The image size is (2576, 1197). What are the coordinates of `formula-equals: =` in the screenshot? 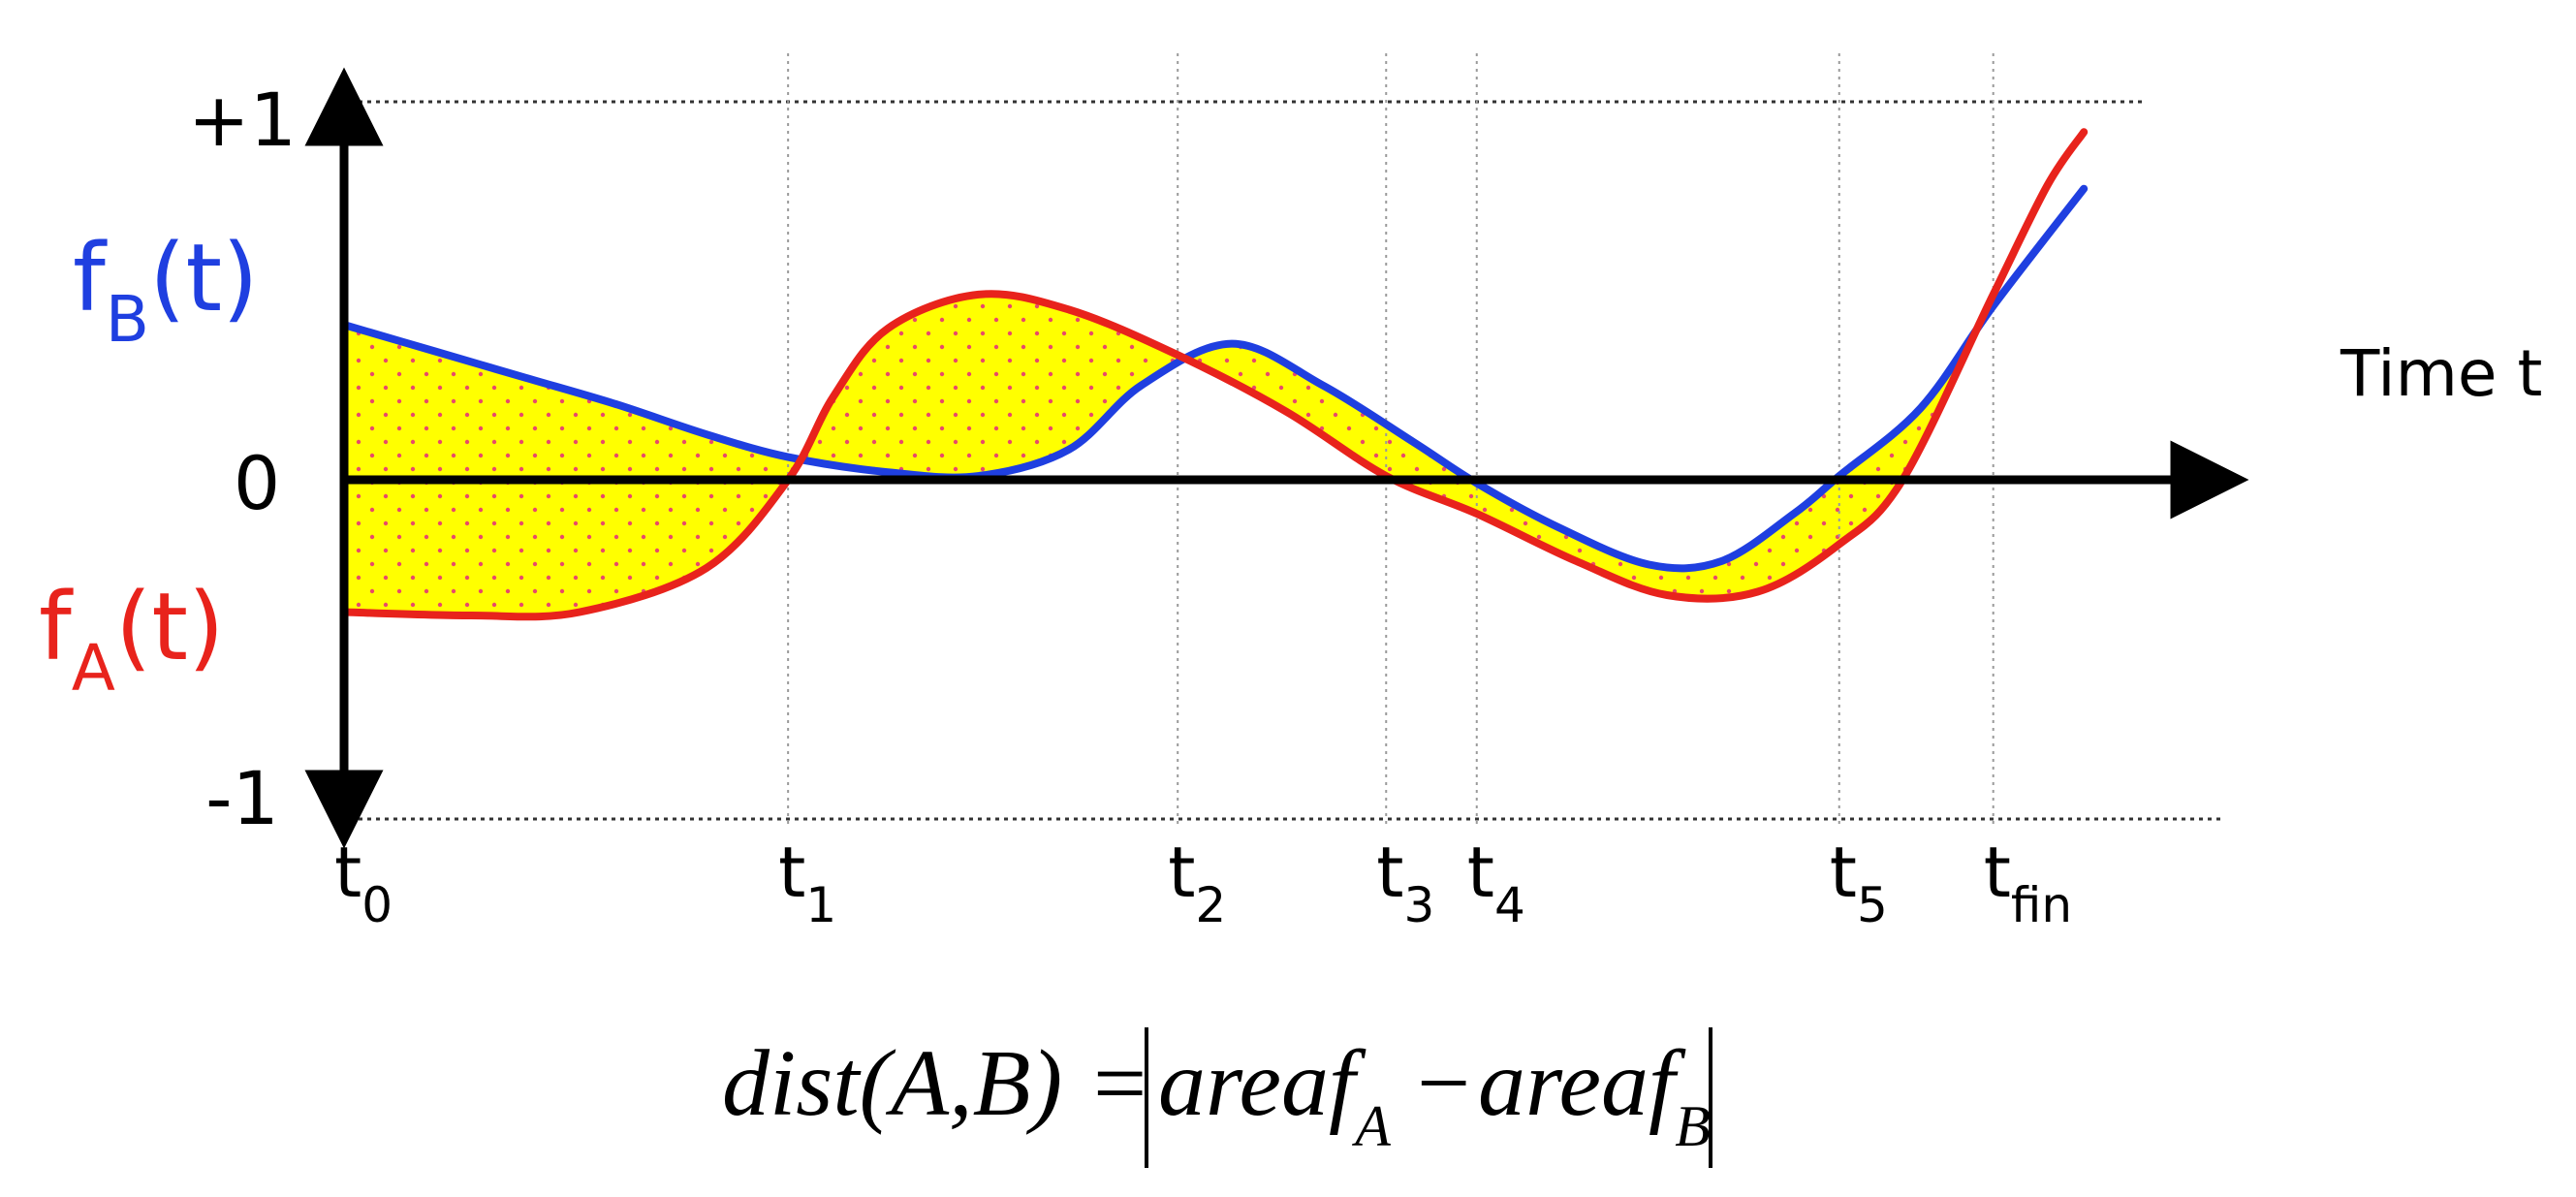 It's located at (1120, 1084).